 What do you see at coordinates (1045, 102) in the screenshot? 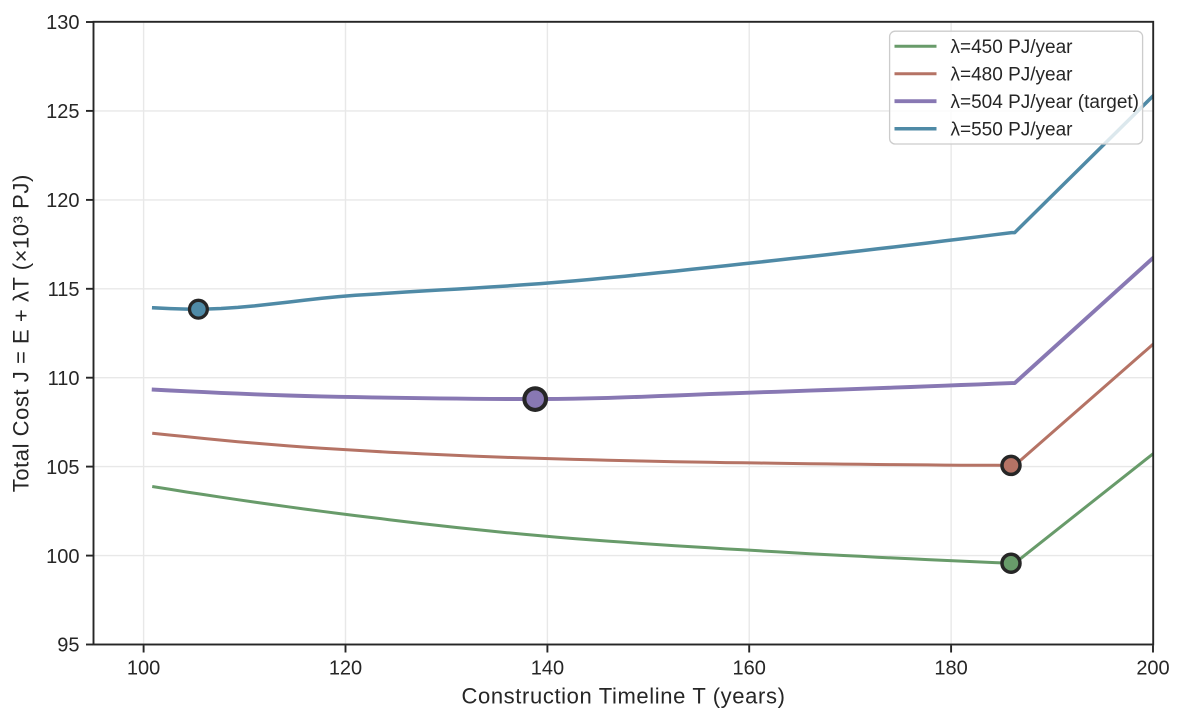
I see `svg-text: λ=504 PJ/year (target)` at bounding box center [1045, 102].